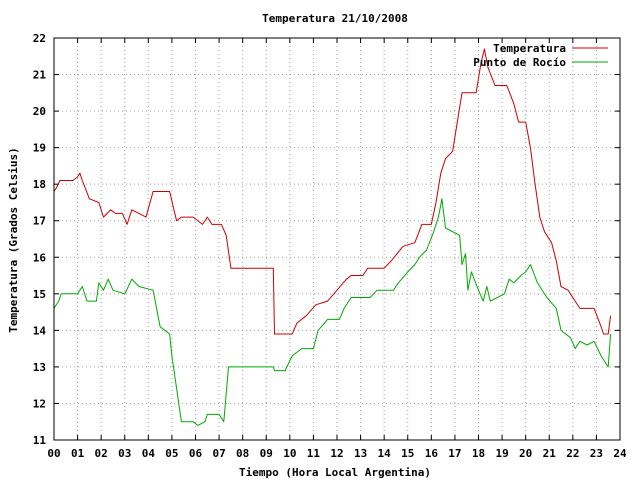  Describe the element at coordinates (39, 221) in the screenshot. I see `y-tick-label: 17` at that location.